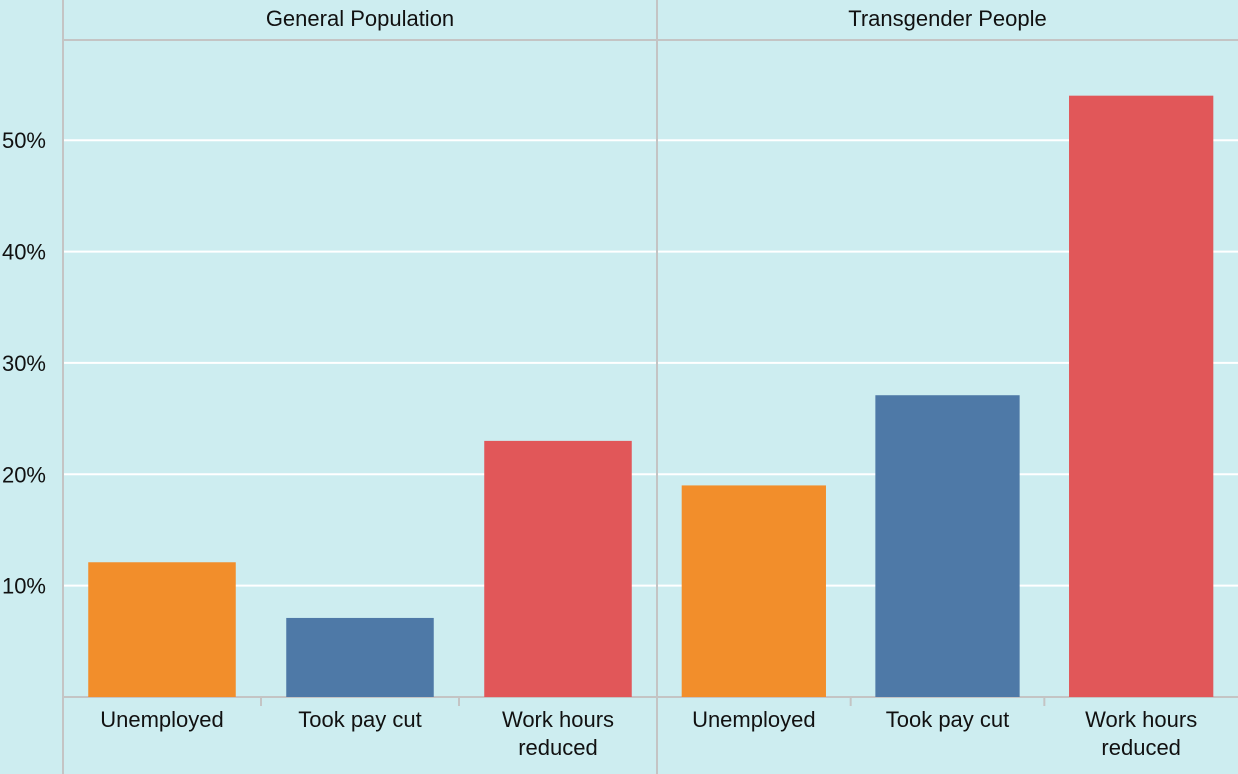 Image resolution: width=1238 pixels, height=774 pixels. Describe the element at coordinates (24, 252) in the screenshot. I see `y-tick-label: 40%` at that location.